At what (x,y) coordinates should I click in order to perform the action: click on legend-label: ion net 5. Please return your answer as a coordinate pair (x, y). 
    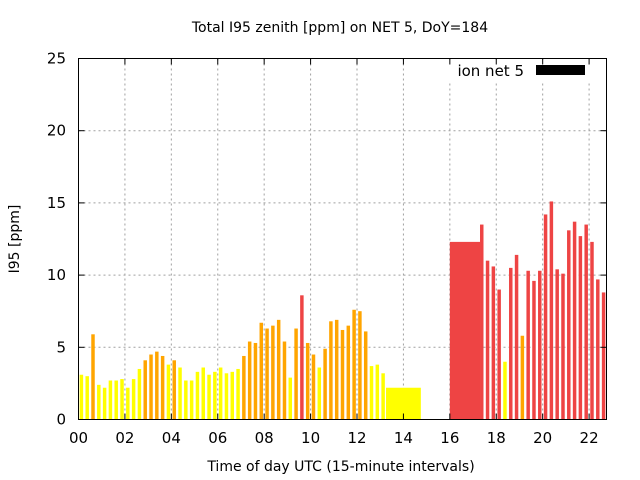
    Looking at the image, I should click on (490, 71).